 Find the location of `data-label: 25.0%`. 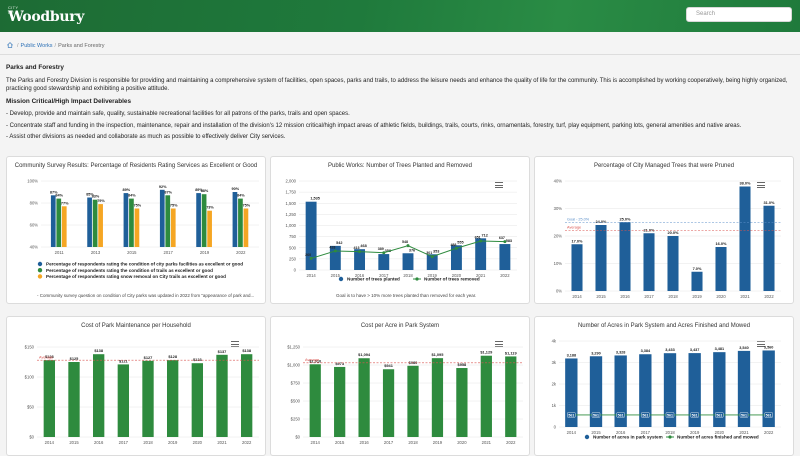

data-label: 25.0% is located at coordinates (625, 218).